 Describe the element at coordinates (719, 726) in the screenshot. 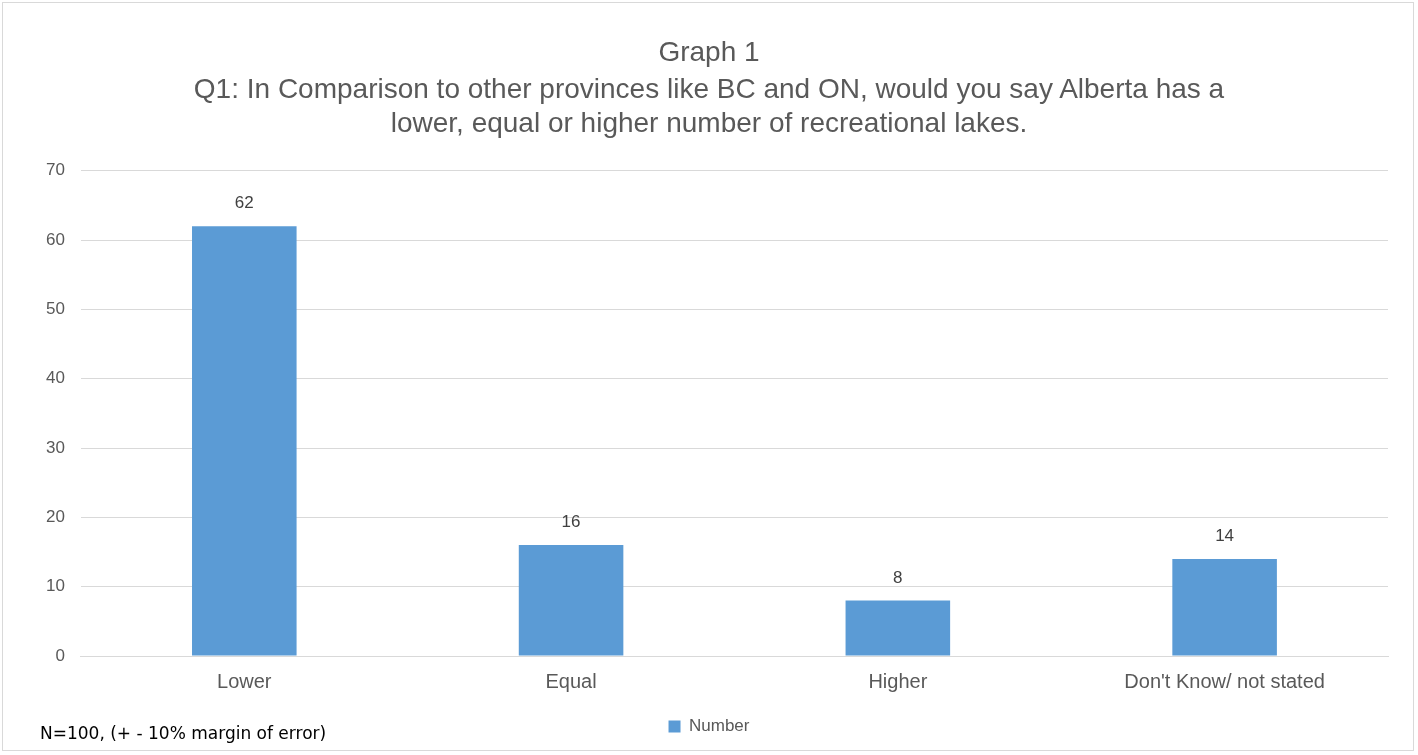

I see `legend-label: Number` at that location.